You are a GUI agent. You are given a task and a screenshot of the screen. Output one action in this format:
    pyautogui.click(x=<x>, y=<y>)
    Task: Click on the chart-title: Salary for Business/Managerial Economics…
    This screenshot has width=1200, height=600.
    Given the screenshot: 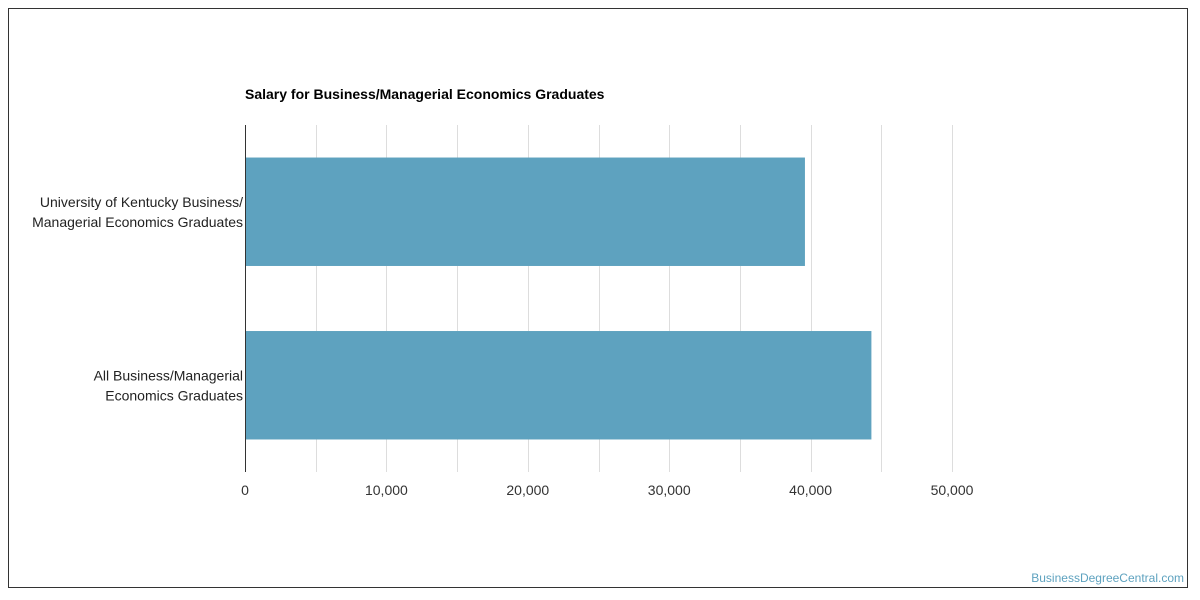 What is the action you would take?
    pyautogui.click(x=425, y=94)
    